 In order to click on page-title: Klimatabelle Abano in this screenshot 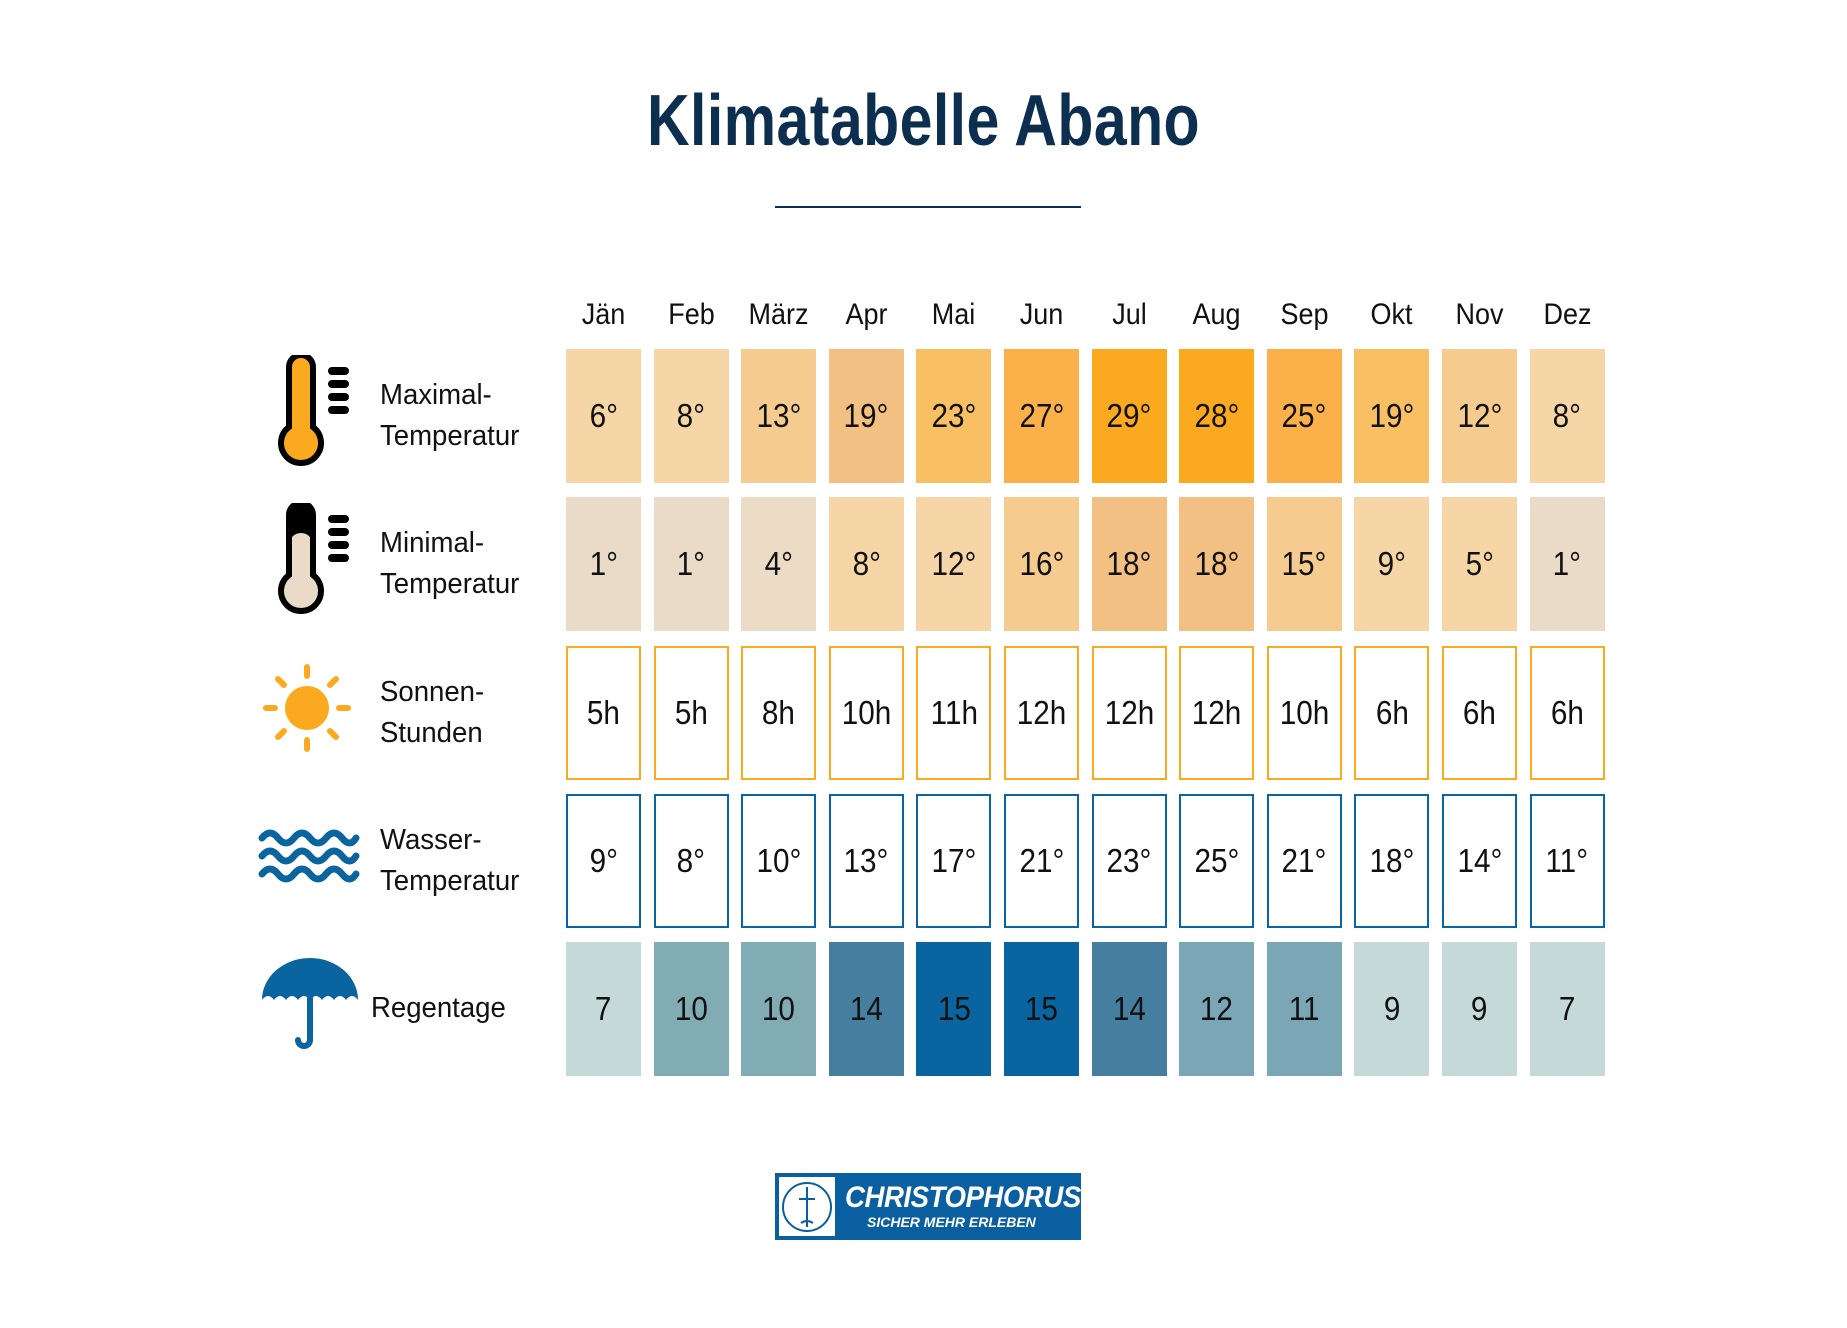, I will do `click(923, 121)`.